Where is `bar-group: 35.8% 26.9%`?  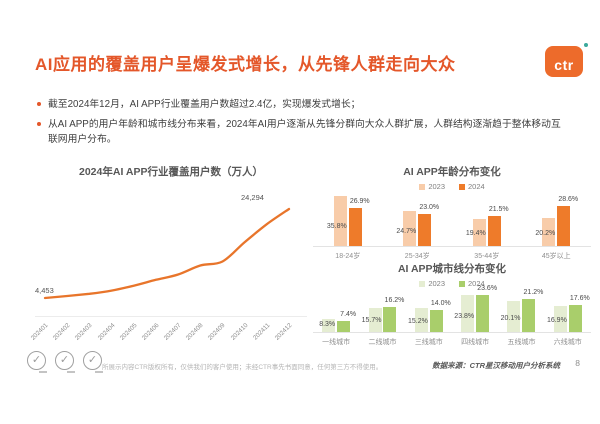 bar-group: 35.8% 26.9% is located at coordinates (348, 220).